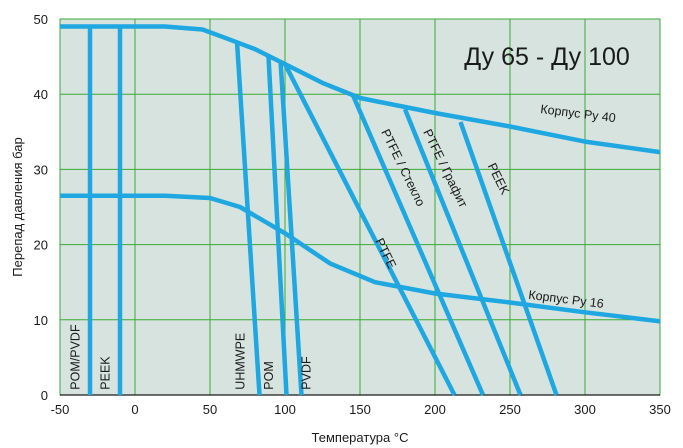 Image resolution: width=683 pixels, height=448 pixels. What do you see at coordinates (134, 409) in the screenshot?
I see `x-tick-label: 0` at bounding box center [134, 409].